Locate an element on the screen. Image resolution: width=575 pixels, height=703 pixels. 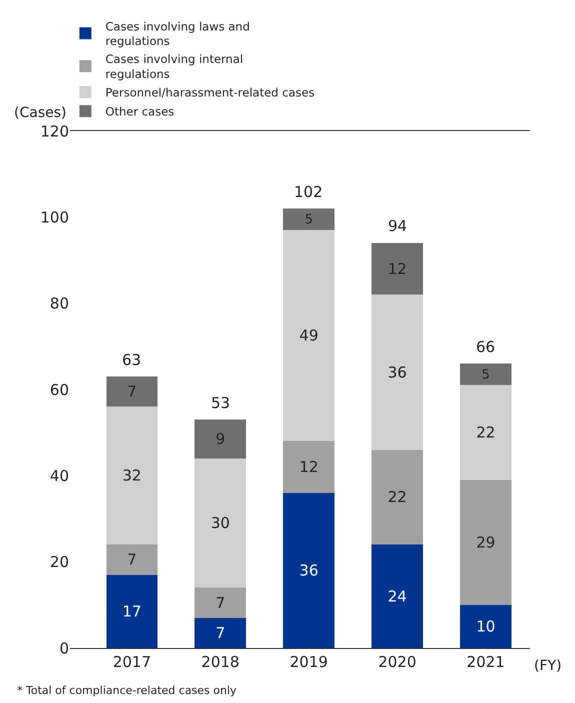
data-label: 9 is located at coordinates (221, 439).